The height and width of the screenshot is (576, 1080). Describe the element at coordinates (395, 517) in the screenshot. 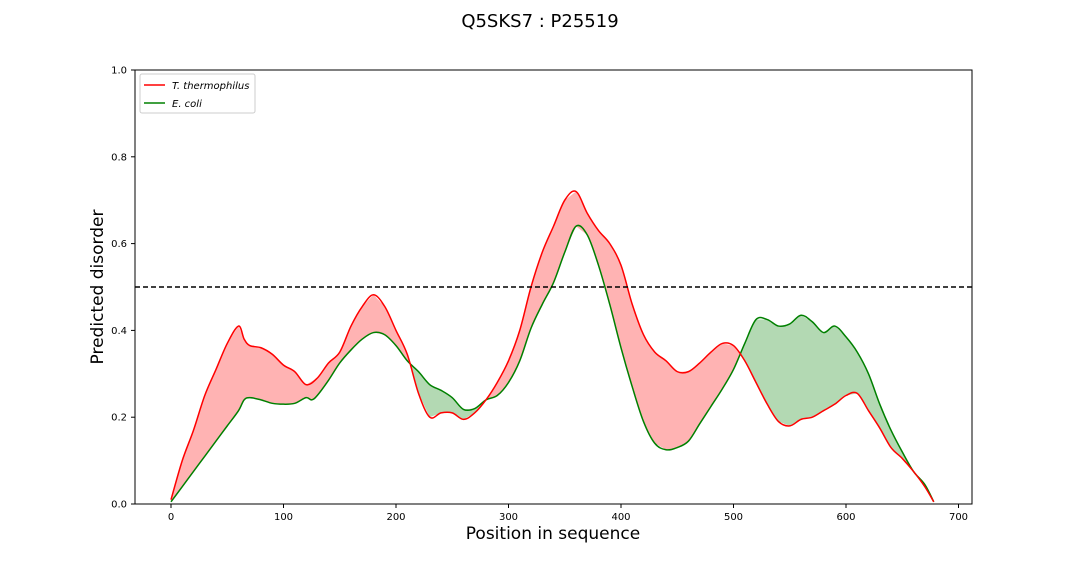

I see `x-tick-label: 200` at that location.